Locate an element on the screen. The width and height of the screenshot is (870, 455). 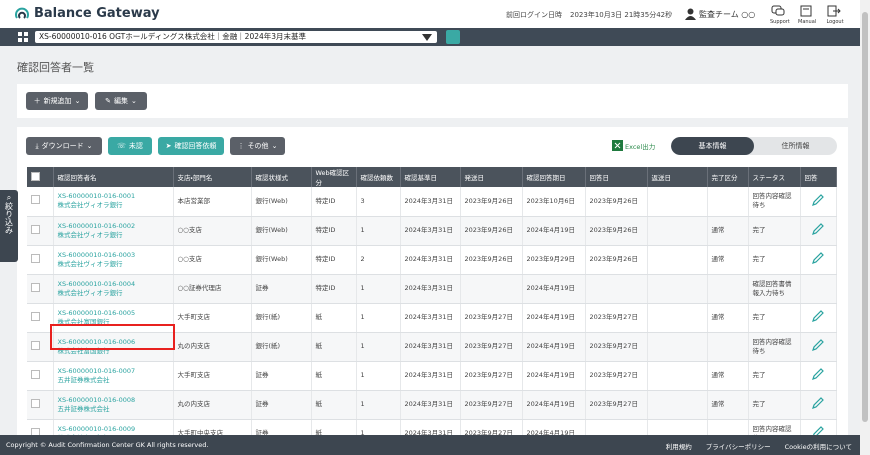
respondent-code: XS-60000010-016-0002 is located at coordinates (96, 225).